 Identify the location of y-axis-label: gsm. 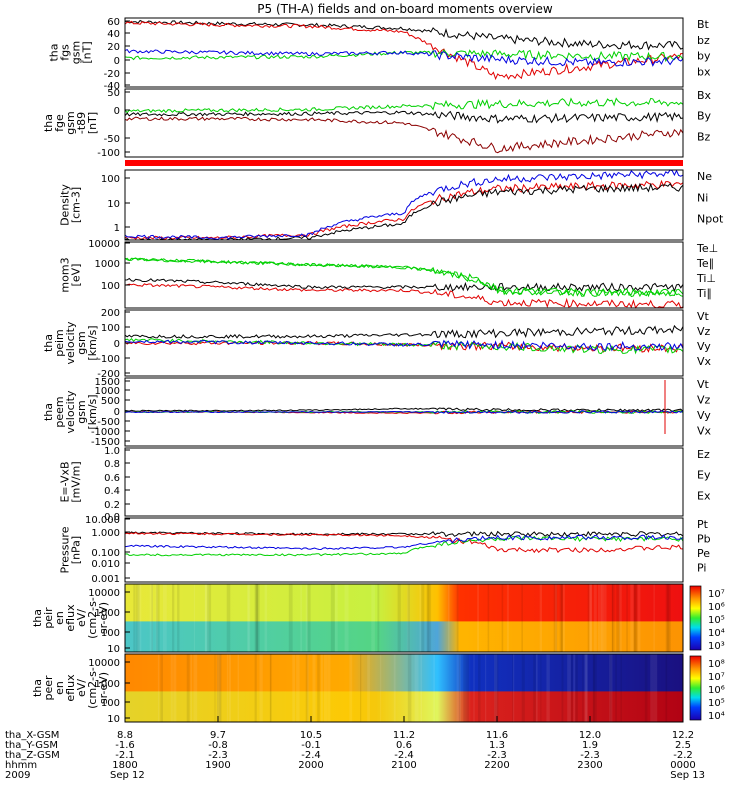
(76, 52).